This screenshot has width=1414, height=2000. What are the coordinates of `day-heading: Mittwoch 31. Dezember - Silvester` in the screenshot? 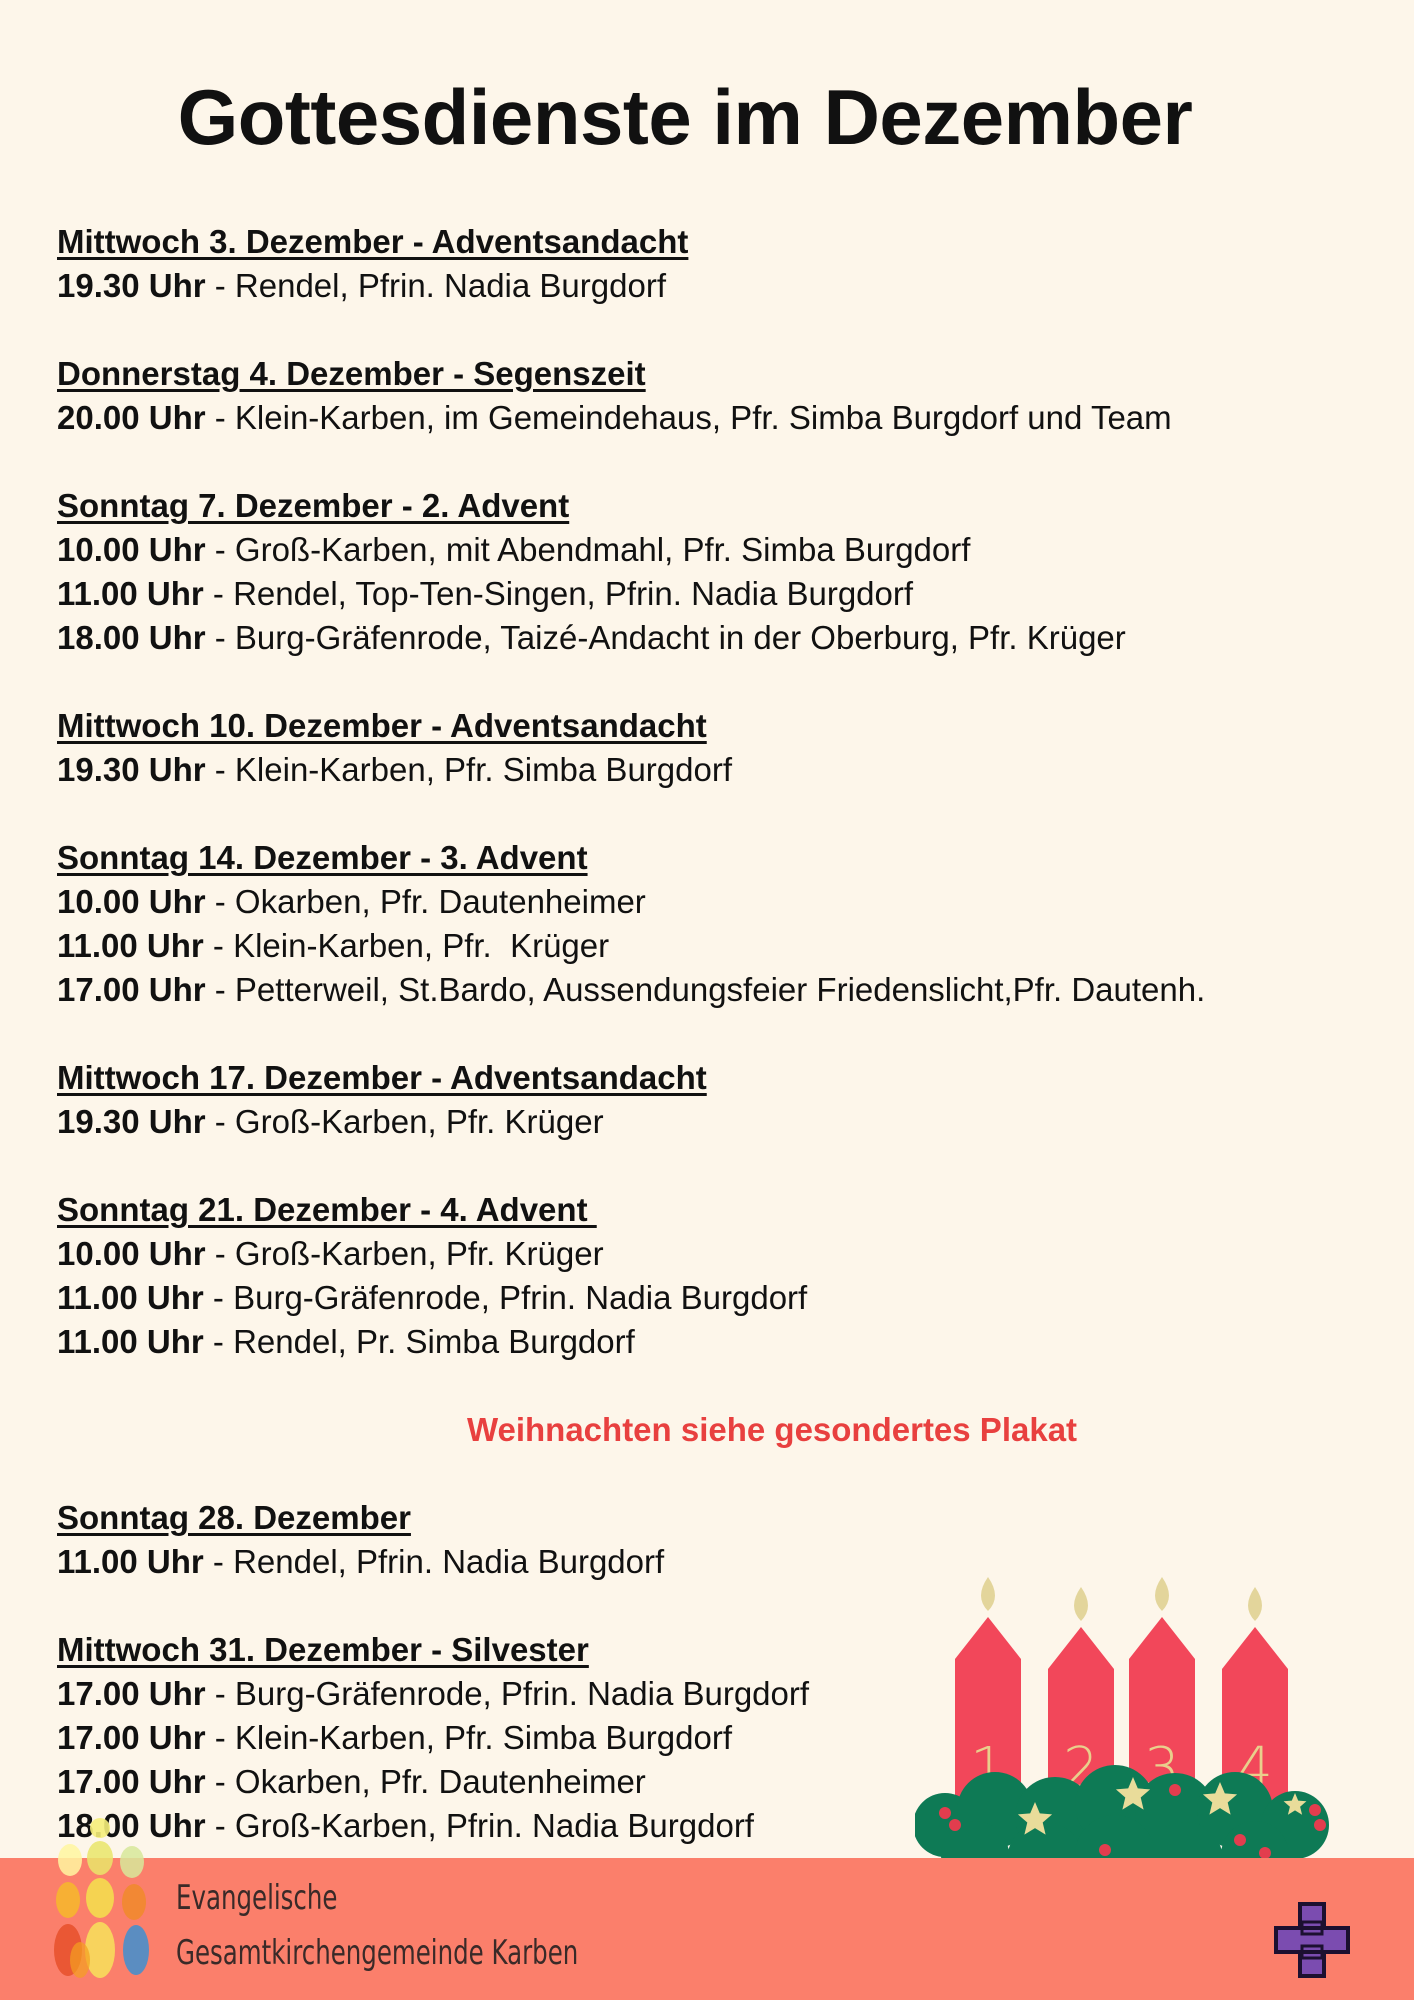 It's located at (323, 1649).